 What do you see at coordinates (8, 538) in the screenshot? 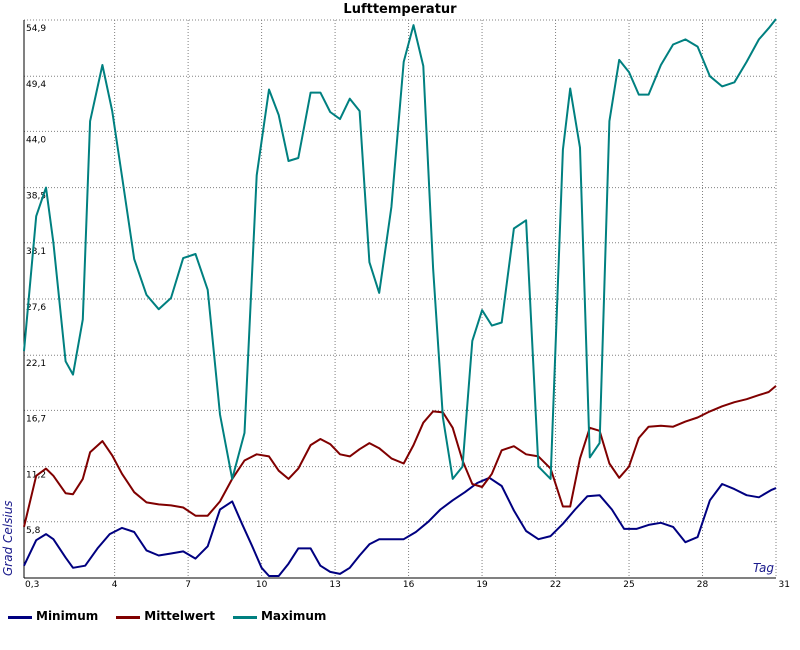
I see `y-axis-label: Grad Celsius` at bounding box center [8, 538].